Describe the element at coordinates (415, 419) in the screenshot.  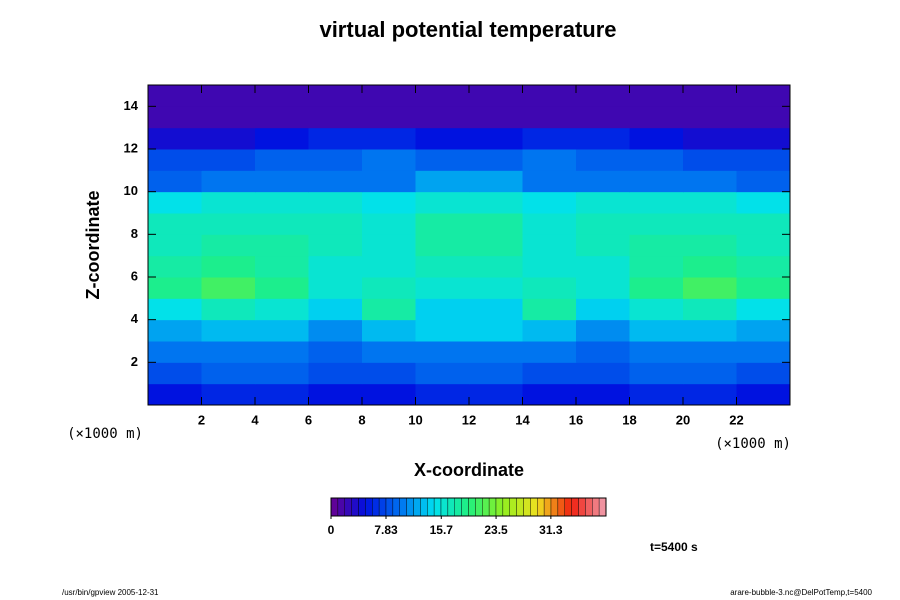
I see `x-tick-label: 10` at that location.